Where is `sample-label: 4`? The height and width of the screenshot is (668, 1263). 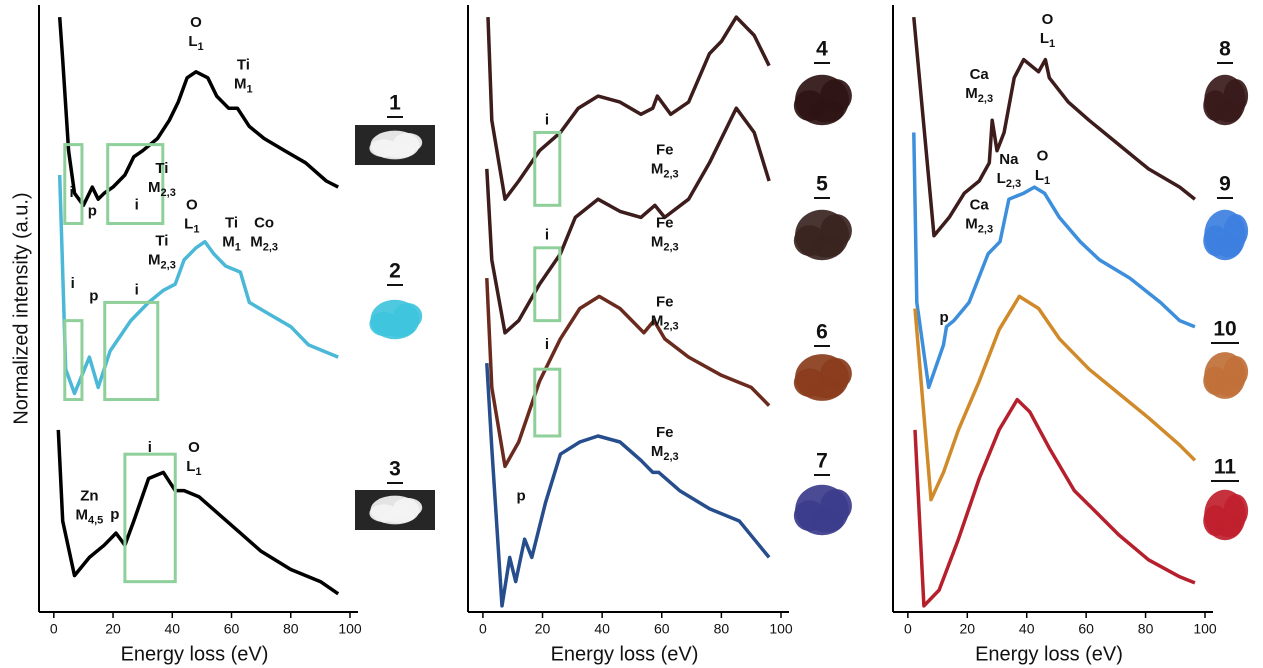 sample-label: 4 is located at coordinates (822, 49).